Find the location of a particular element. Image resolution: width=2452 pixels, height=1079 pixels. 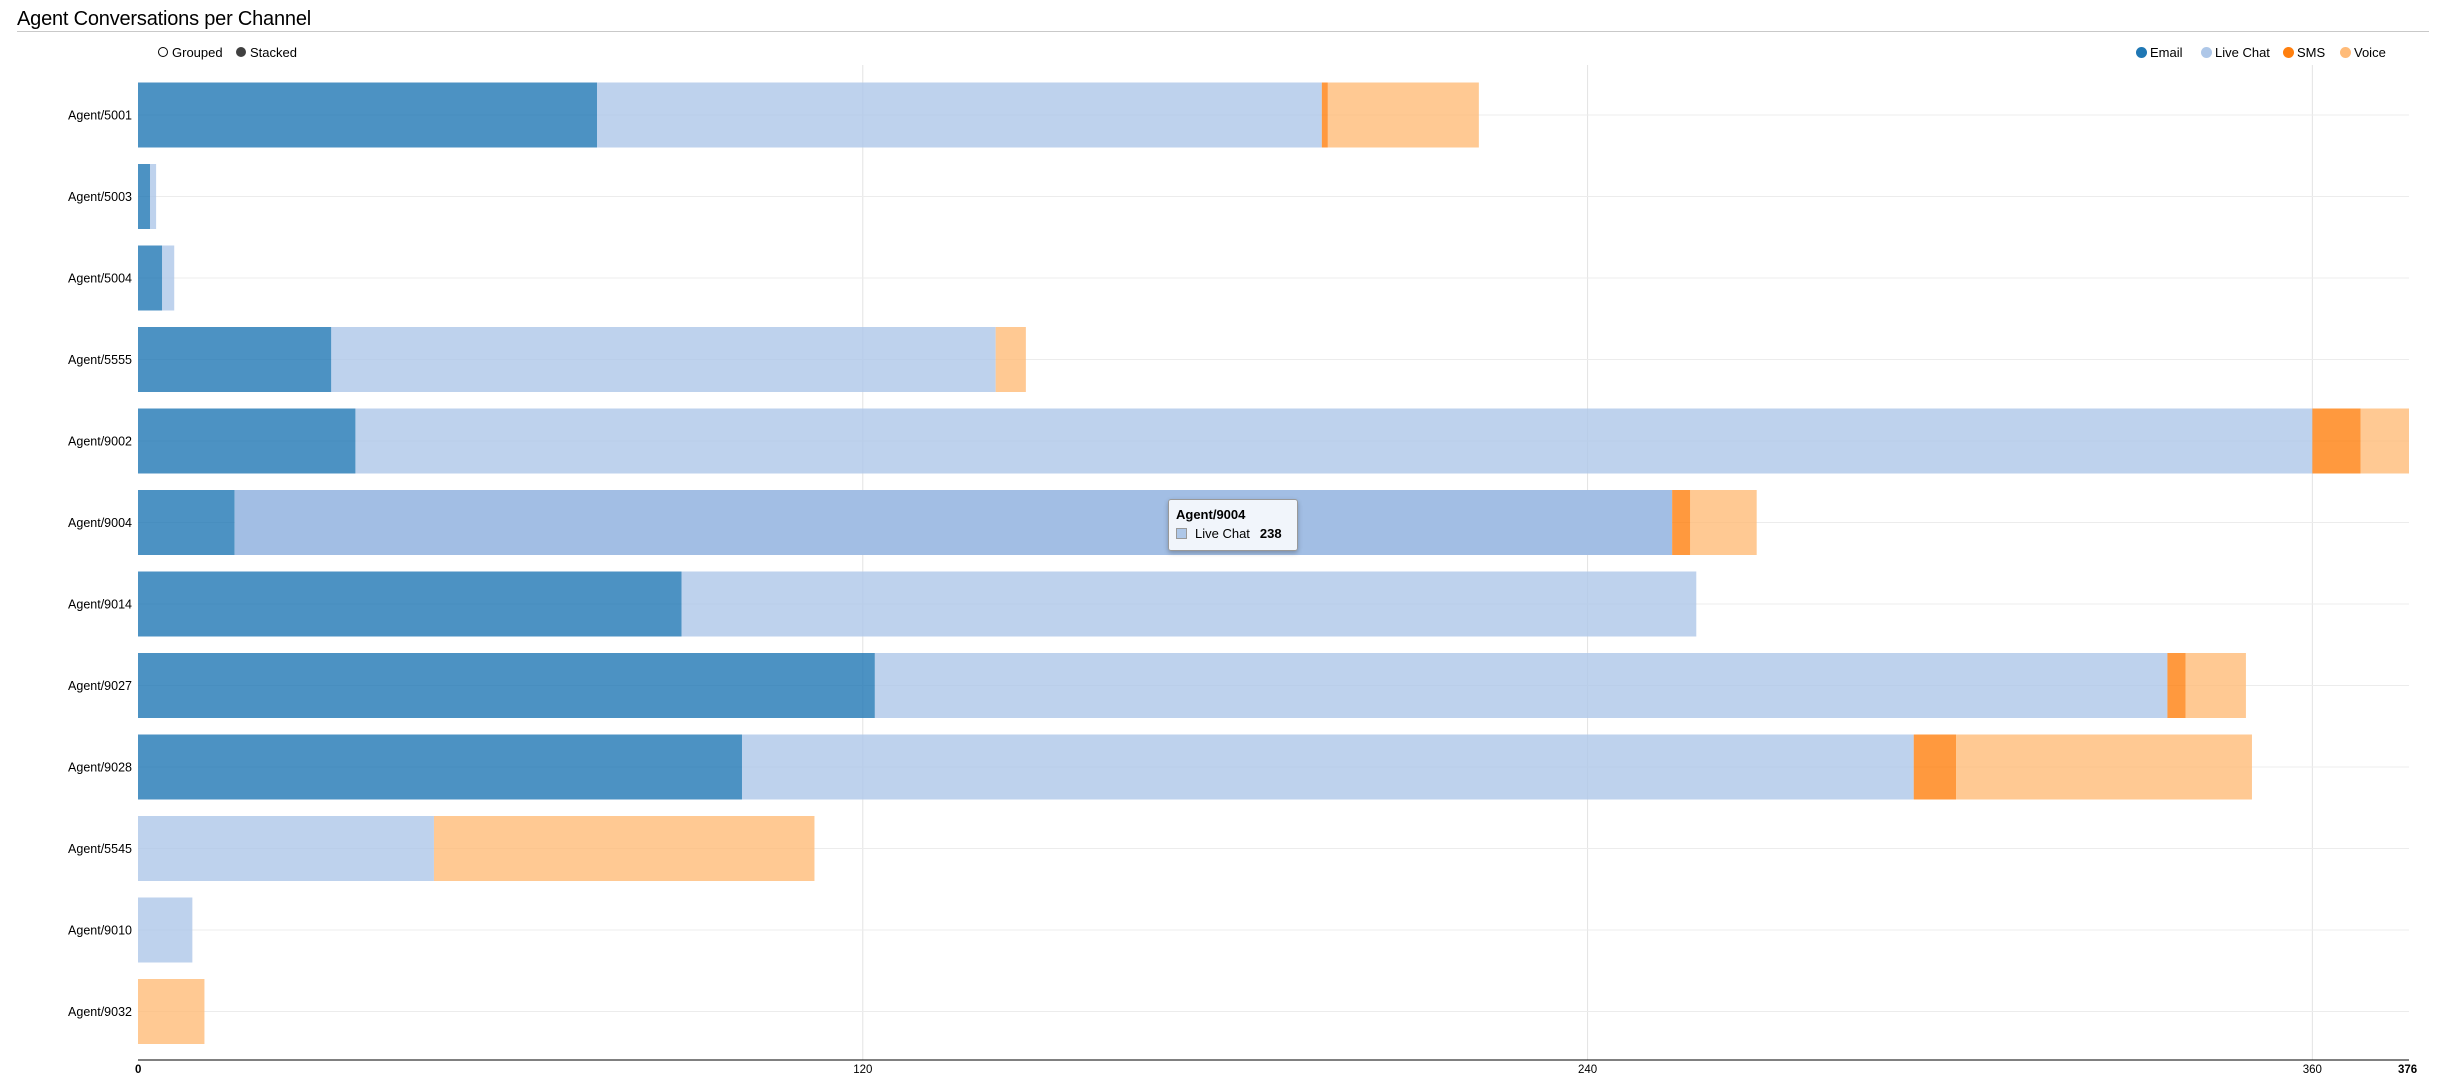

tooltip-series: Live Chat is located at coordinates (1222, 533).